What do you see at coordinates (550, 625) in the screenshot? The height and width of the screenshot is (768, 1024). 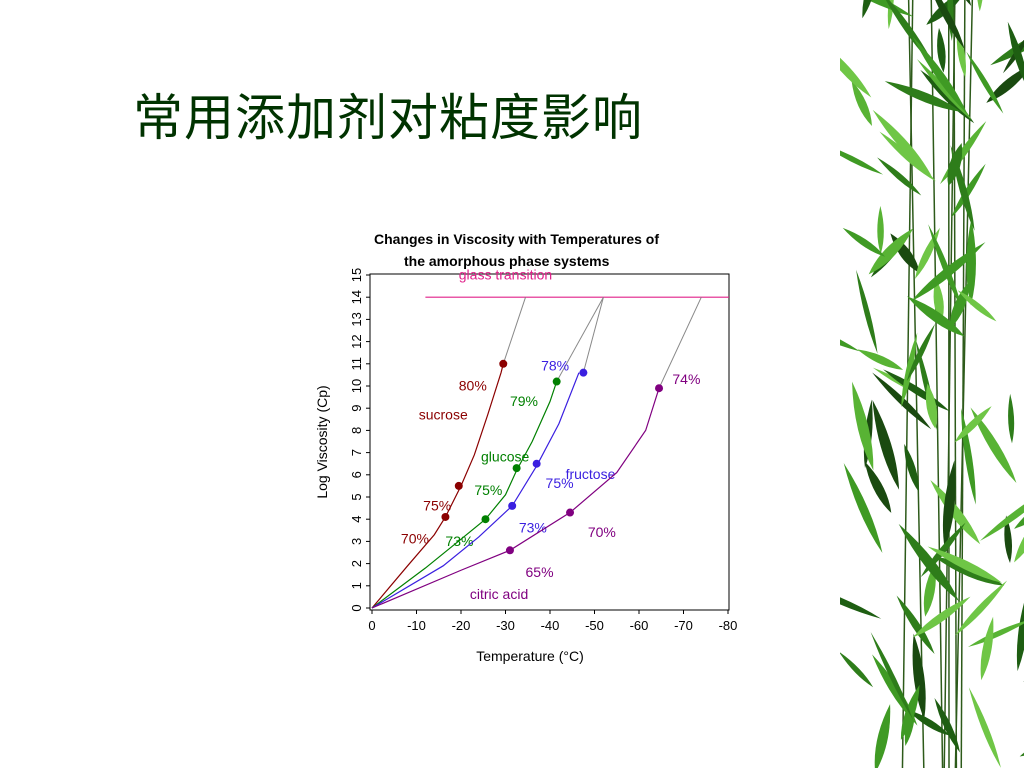 I see `x-tick-label: -40` at bounding box center [550, 625].